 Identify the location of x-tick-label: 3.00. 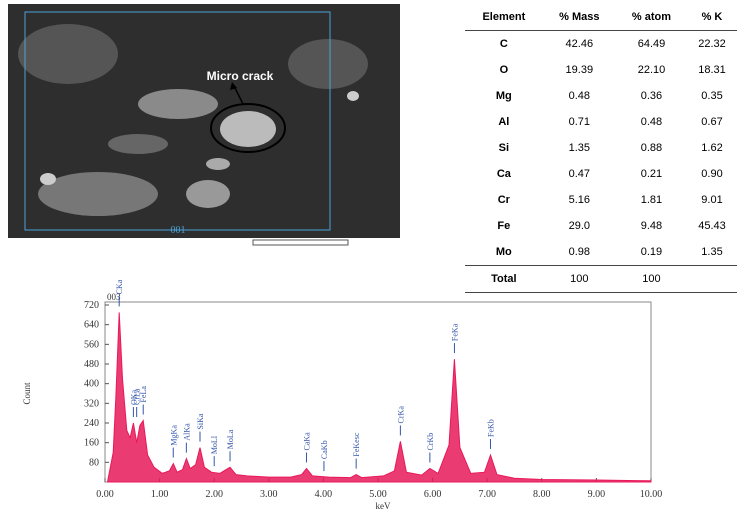
(269, 494).